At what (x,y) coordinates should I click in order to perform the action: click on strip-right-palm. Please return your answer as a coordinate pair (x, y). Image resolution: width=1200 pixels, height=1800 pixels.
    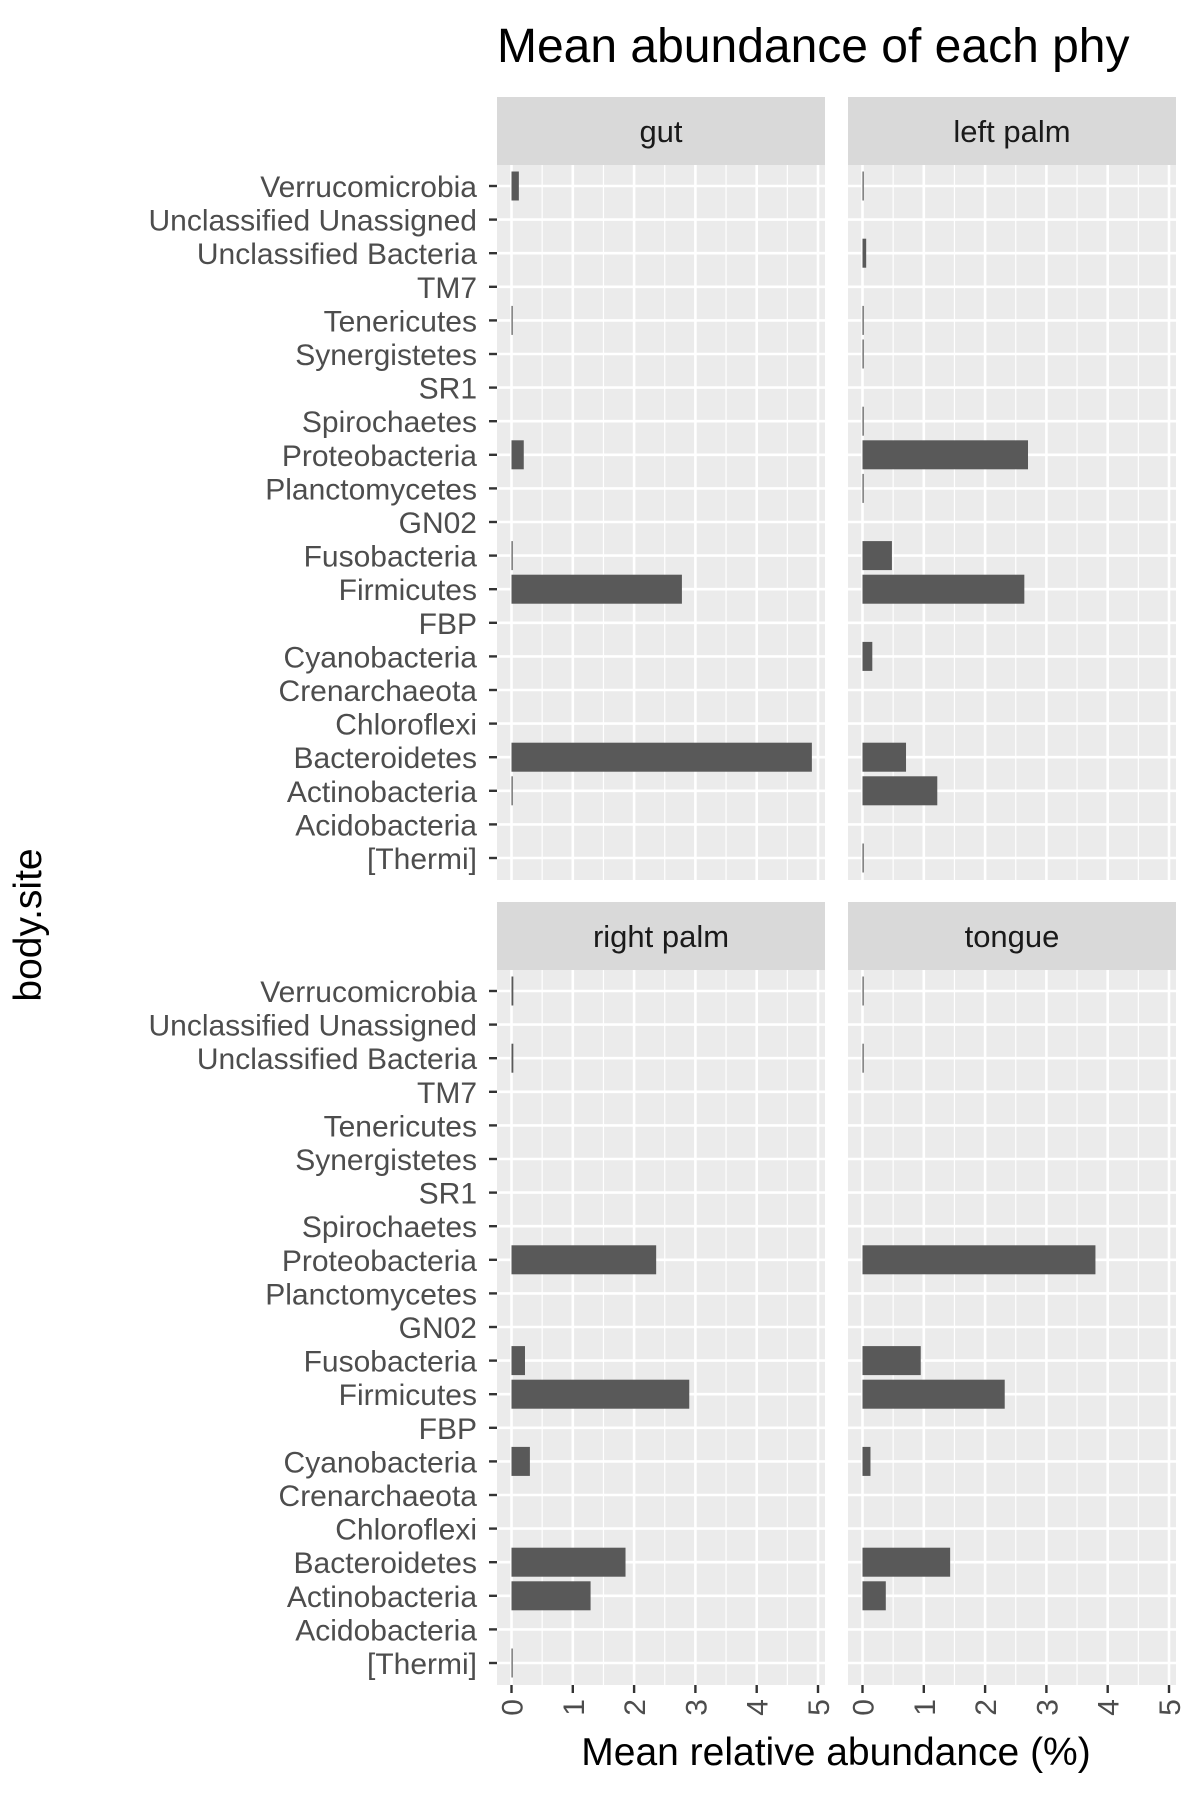
    Looking at the image, I should click on (661, 936).